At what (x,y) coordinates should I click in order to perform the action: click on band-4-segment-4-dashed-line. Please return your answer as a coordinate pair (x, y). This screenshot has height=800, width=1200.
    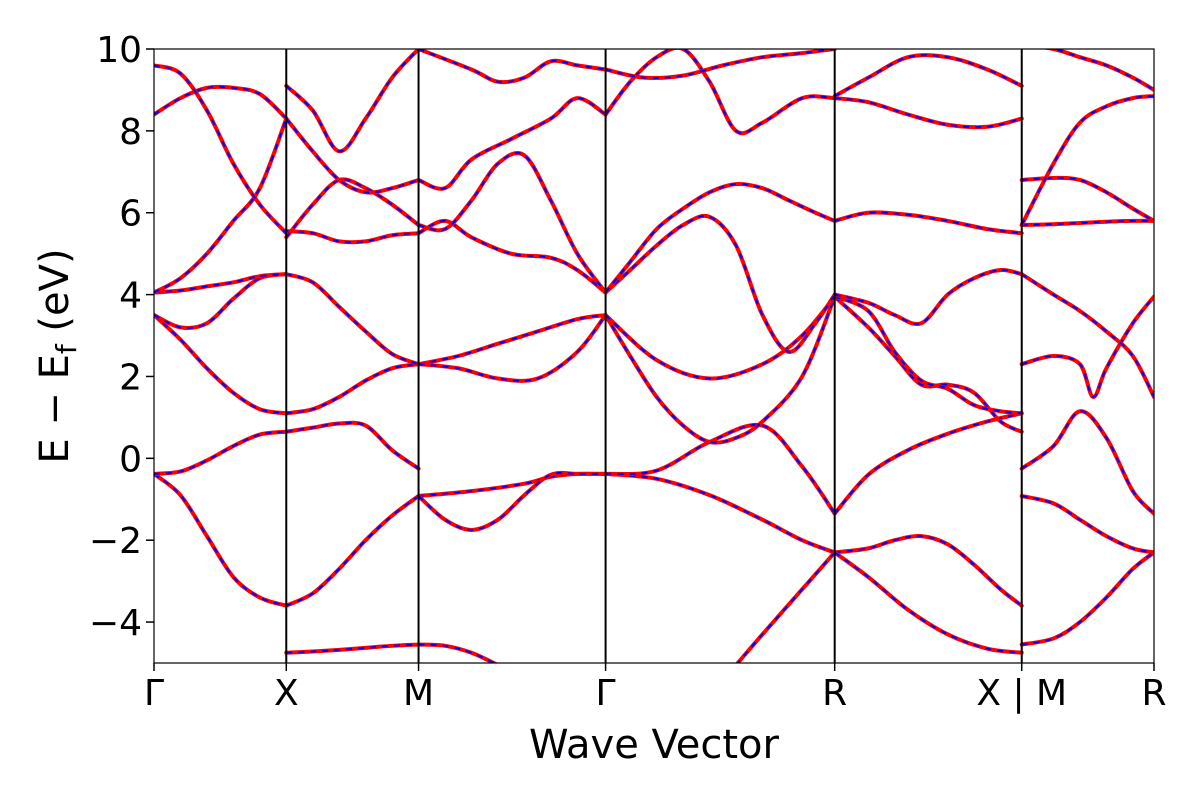
    Looking at the image, I should click on (928, 297).